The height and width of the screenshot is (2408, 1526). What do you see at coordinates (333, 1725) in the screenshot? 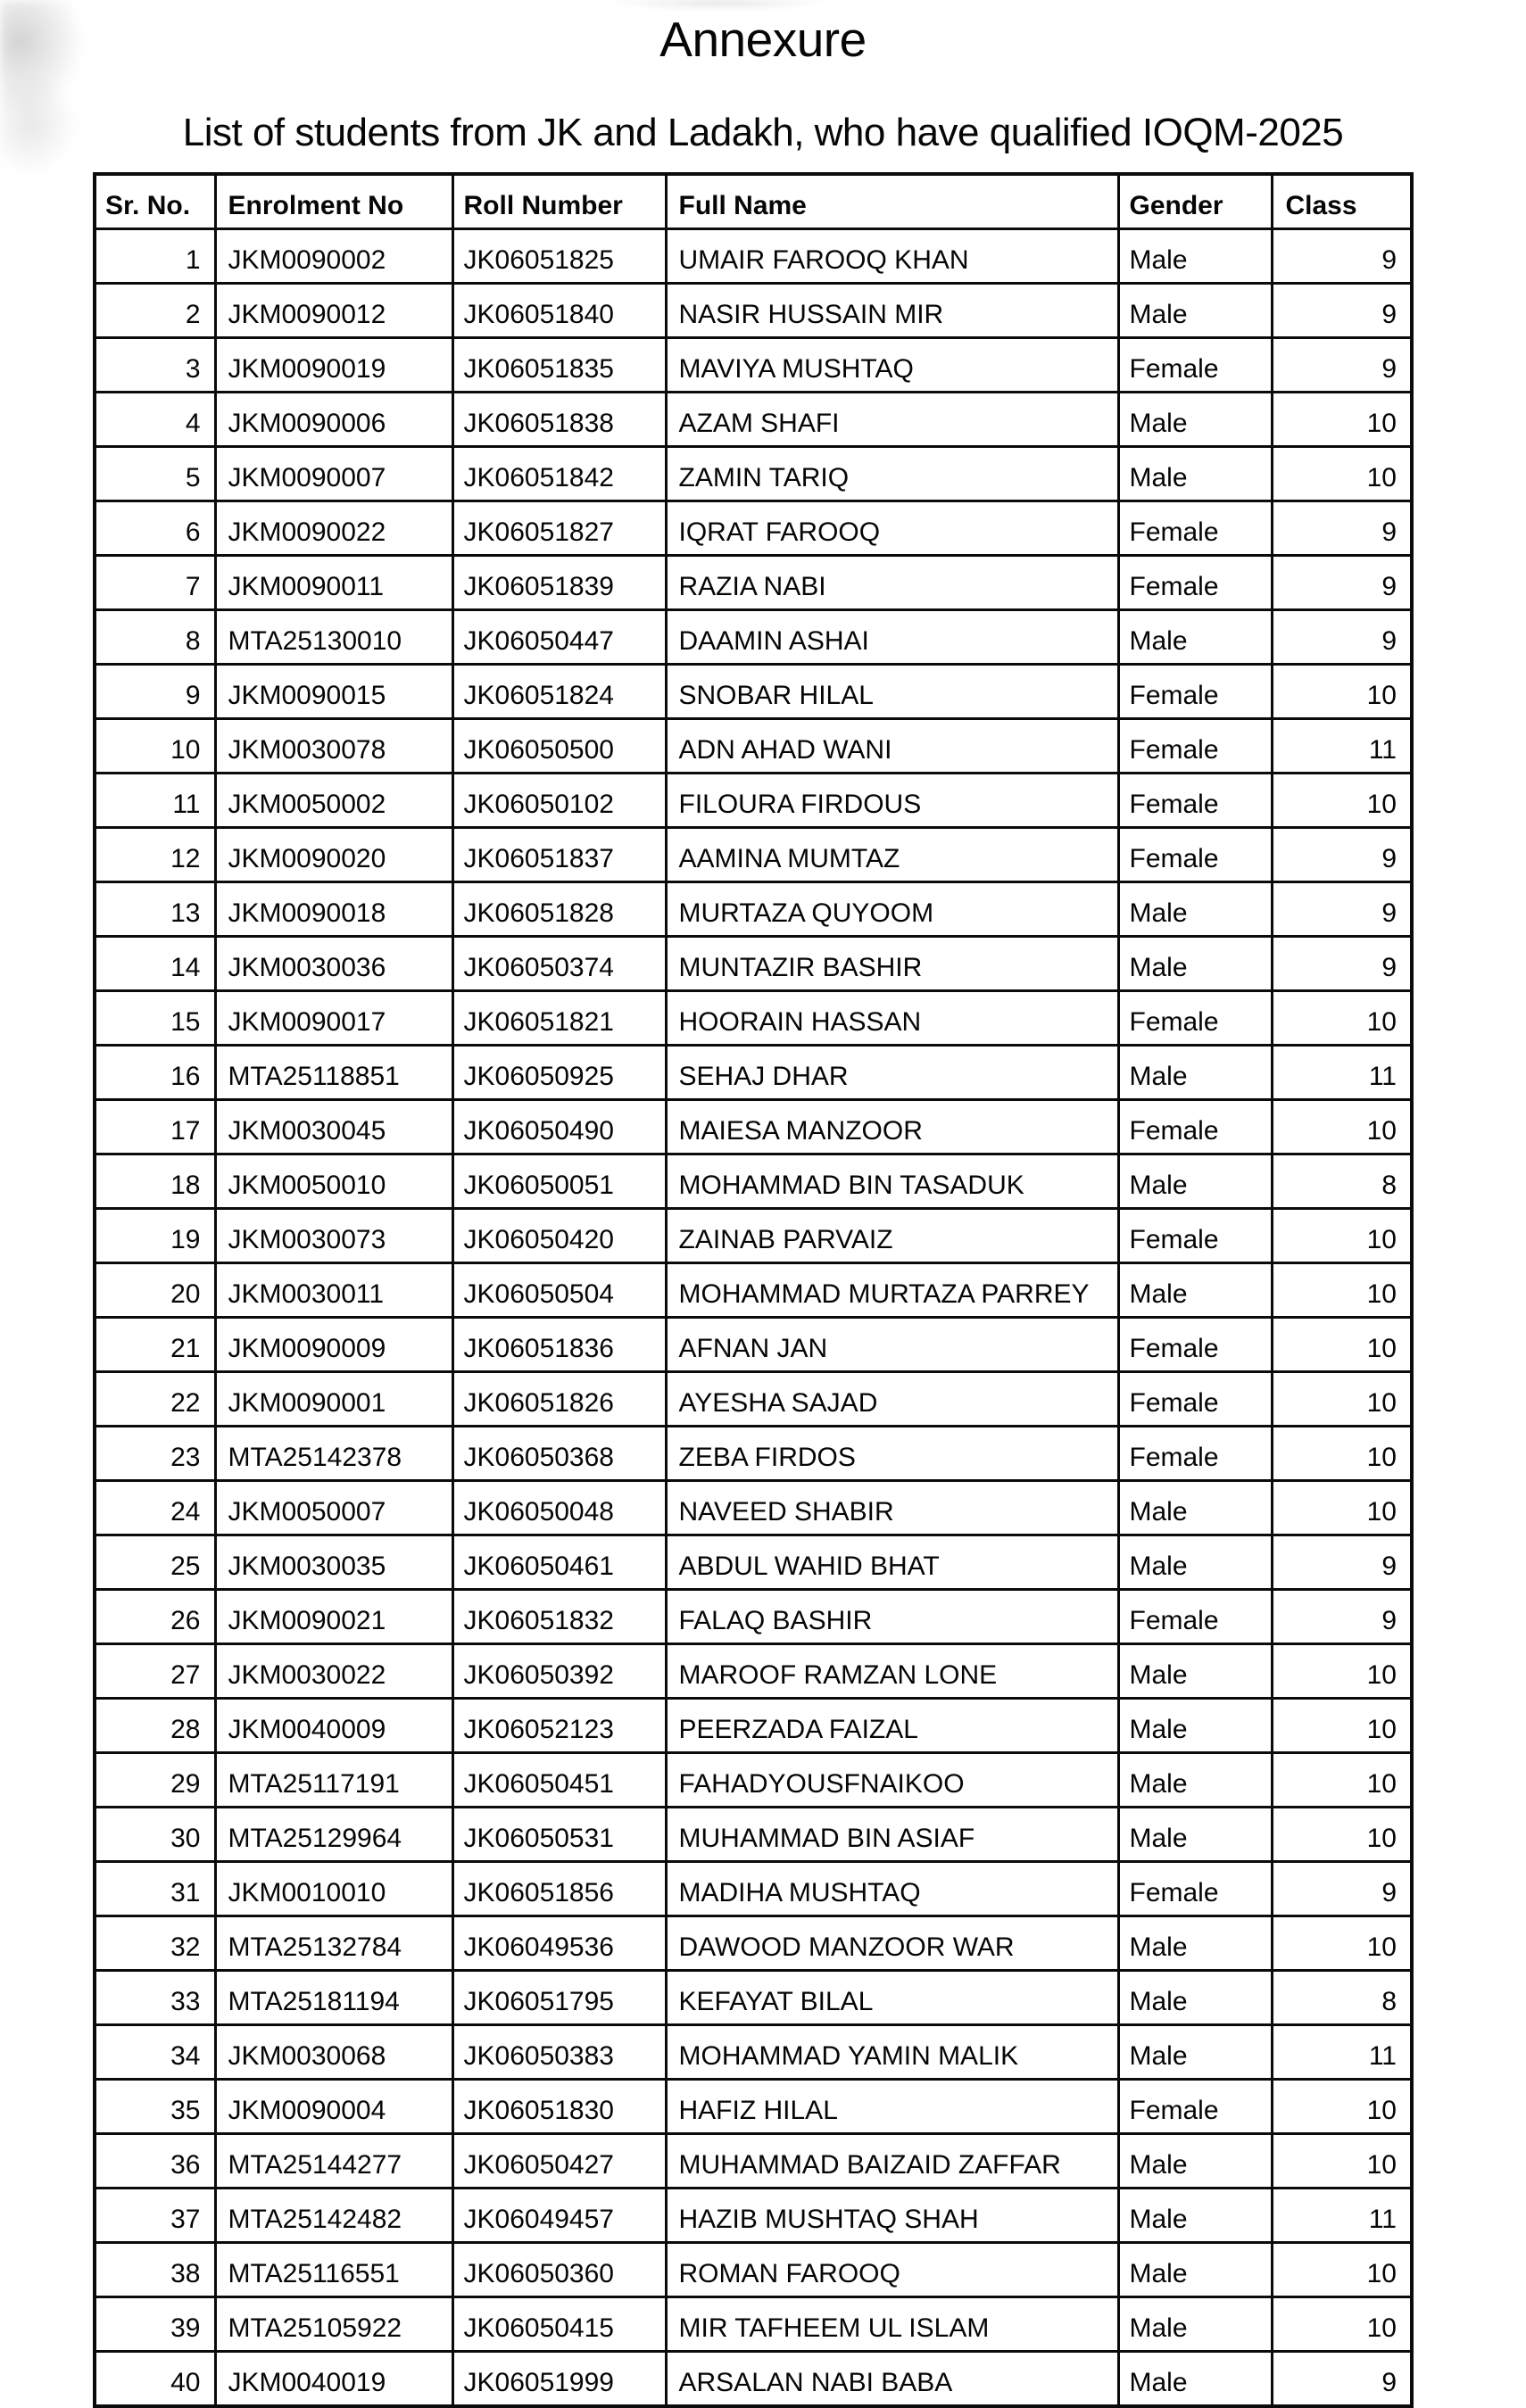
I see `cell-enrolment: JKM0040009` at bounding box center [333, 1725].